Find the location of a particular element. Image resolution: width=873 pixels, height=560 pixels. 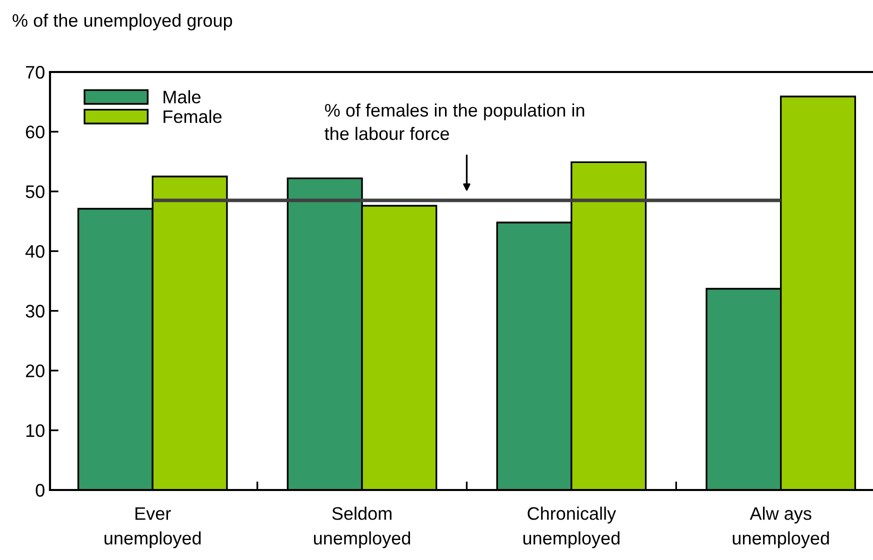

legend-label: Female is located at coordinates (193, 117).